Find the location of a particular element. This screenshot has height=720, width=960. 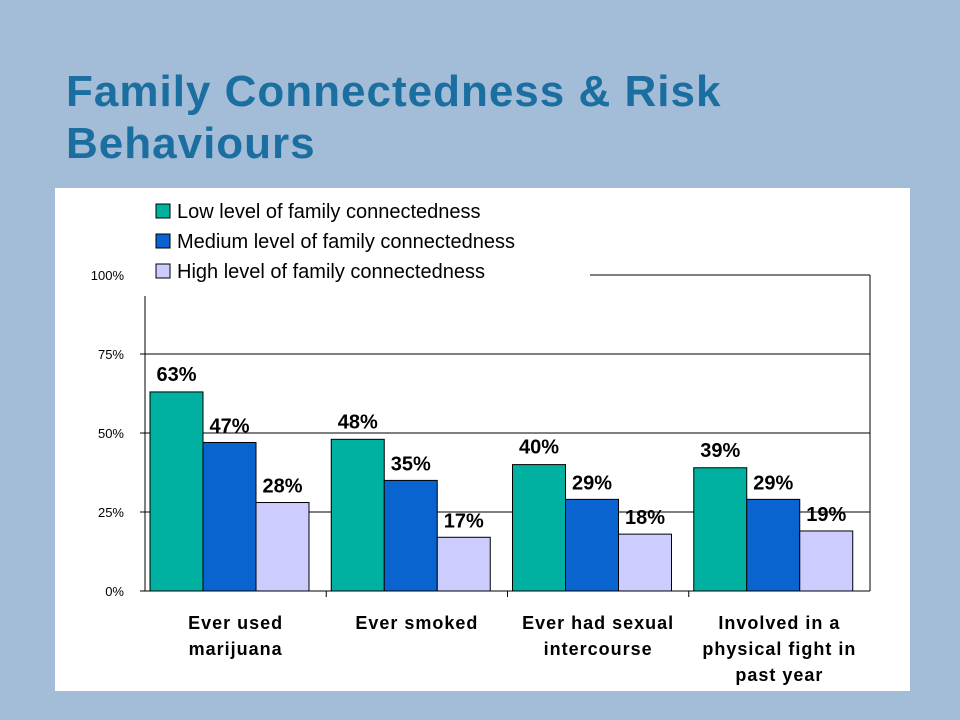

y-tick-label: 75% is located at coordinates (111, 354).